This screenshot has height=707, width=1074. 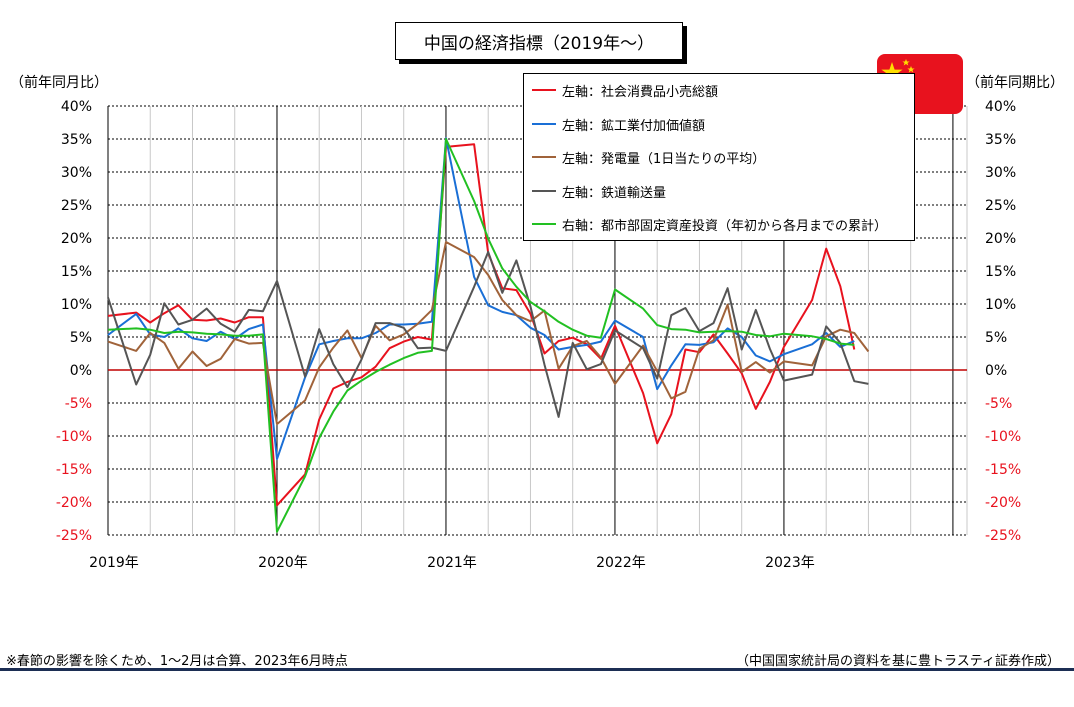 What do you see at coordinates (76, 140) in the screenshot?
I see `y-tick-label-left: 35%` at bounding box center [76, 140].